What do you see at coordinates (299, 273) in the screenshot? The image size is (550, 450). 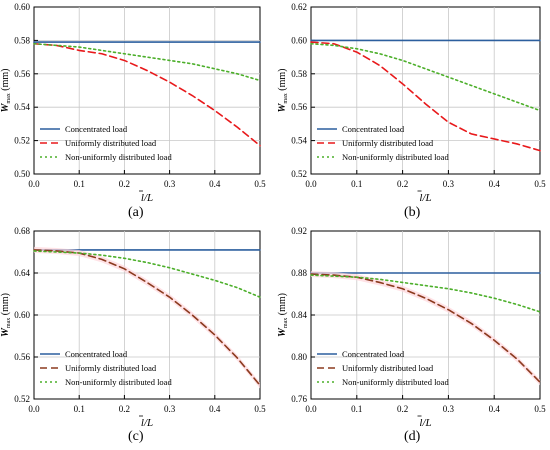 I see `y-tick-label: 0.88` at bounding box center [299, 273].